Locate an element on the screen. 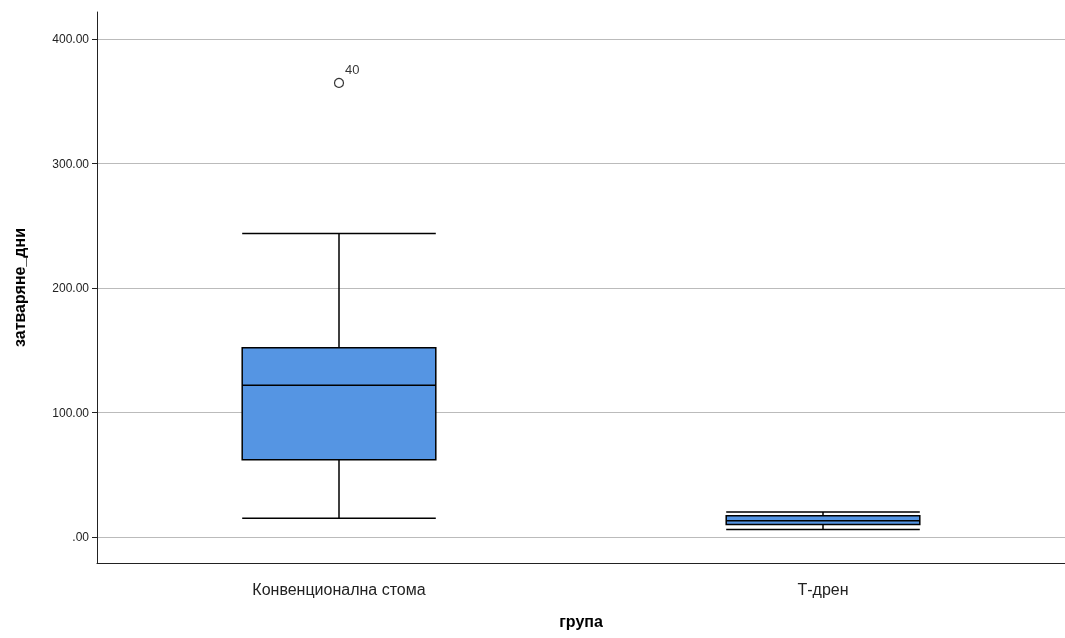 This screenshot has height=638, width=1065. x-tick-label: Т-дрен is located at coordinates (823, 589).